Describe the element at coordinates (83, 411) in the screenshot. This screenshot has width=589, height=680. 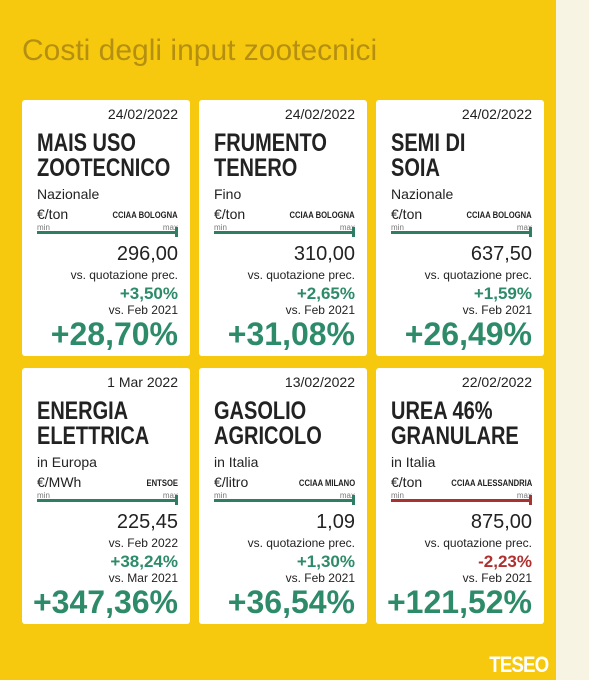
I see `card-title: ENERGIA` at that location.